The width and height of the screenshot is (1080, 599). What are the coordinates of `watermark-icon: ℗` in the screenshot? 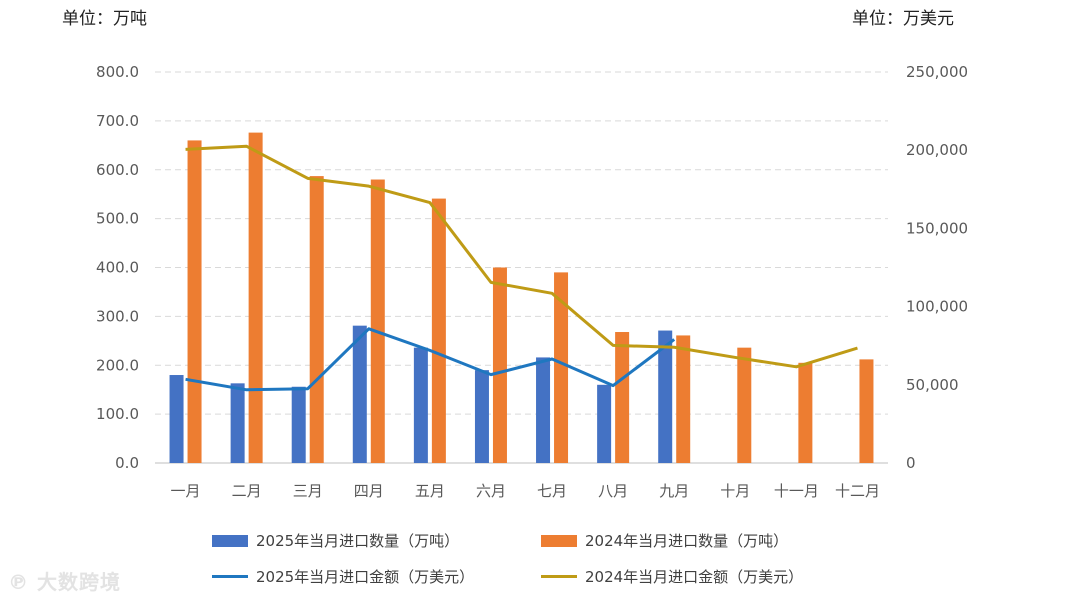 It's located at (22, 582).